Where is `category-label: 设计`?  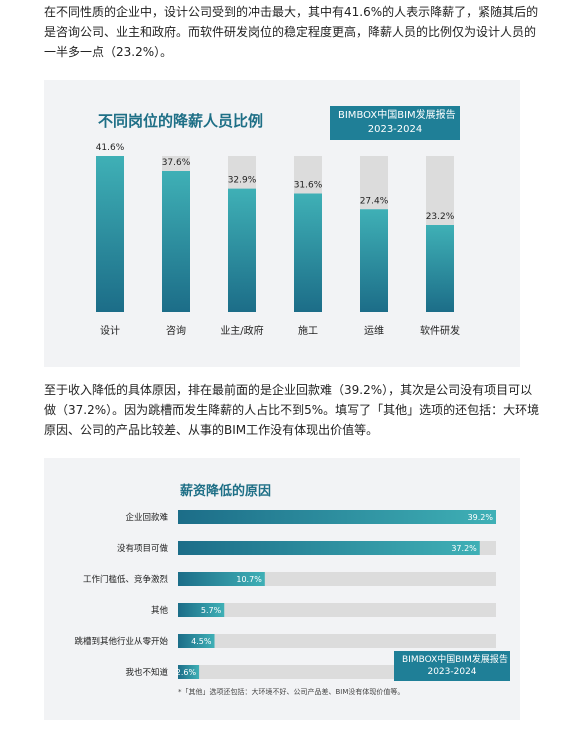
category-label: 设计 is located at coordinates (110, 330).